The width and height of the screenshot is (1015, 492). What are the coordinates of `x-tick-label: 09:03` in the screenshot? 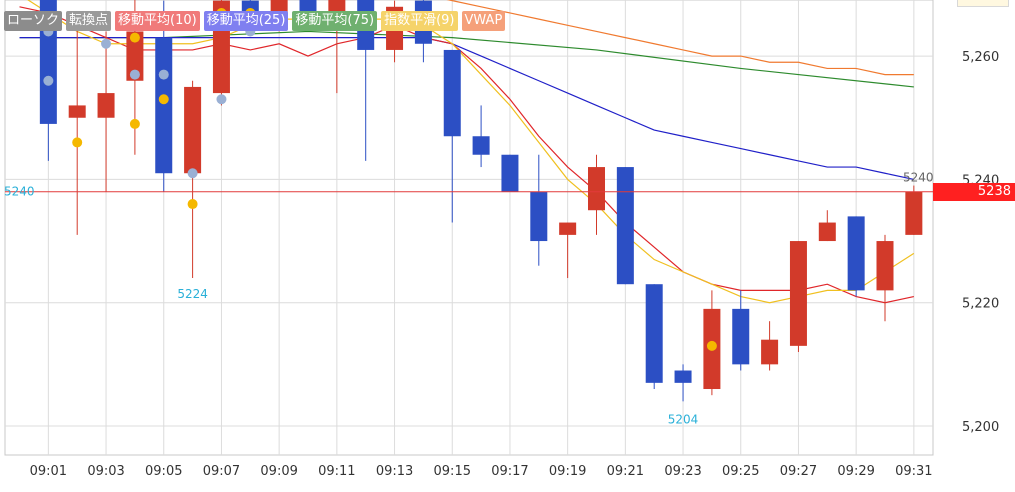 It's located at (105, 471).